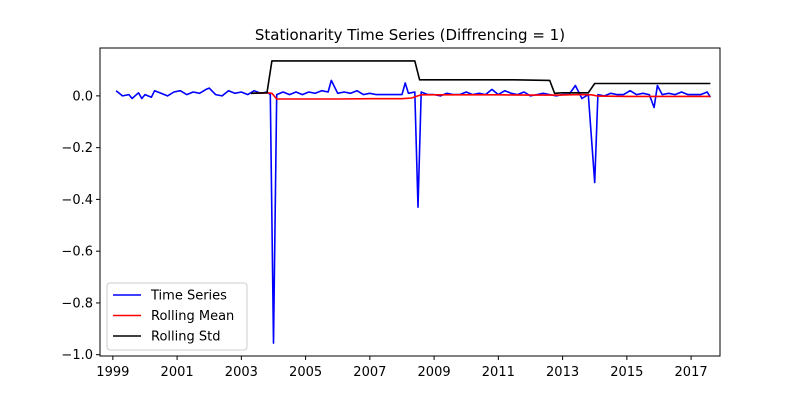 This screenshot has height=400, width=800. I want to click on legend-label: Rolling Mean, so click(192, 316).